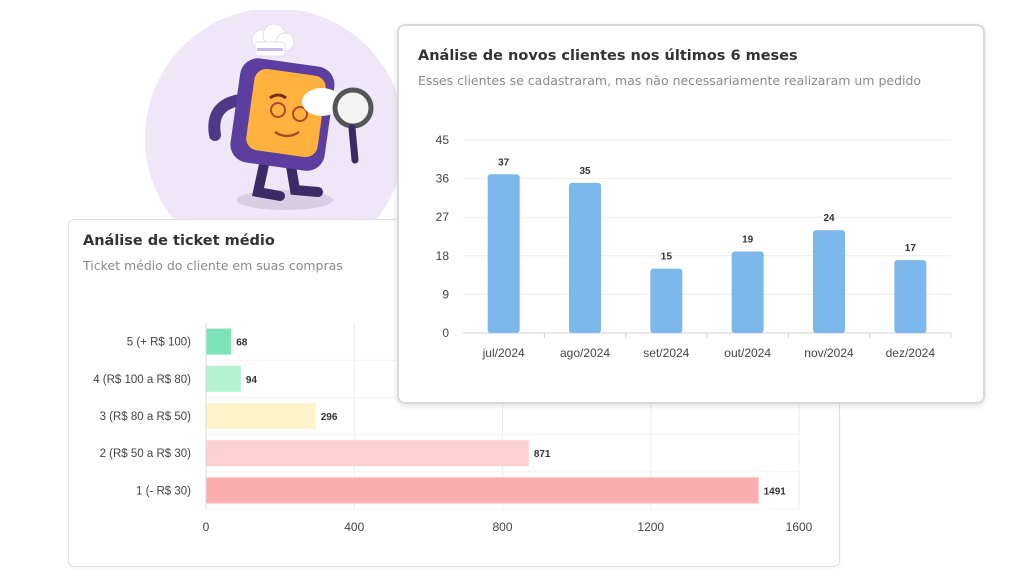  What do you see at coordinates (504, 162) in the screenshot?
I see `bar-value-label: 37` at bounding box center [504, 162].